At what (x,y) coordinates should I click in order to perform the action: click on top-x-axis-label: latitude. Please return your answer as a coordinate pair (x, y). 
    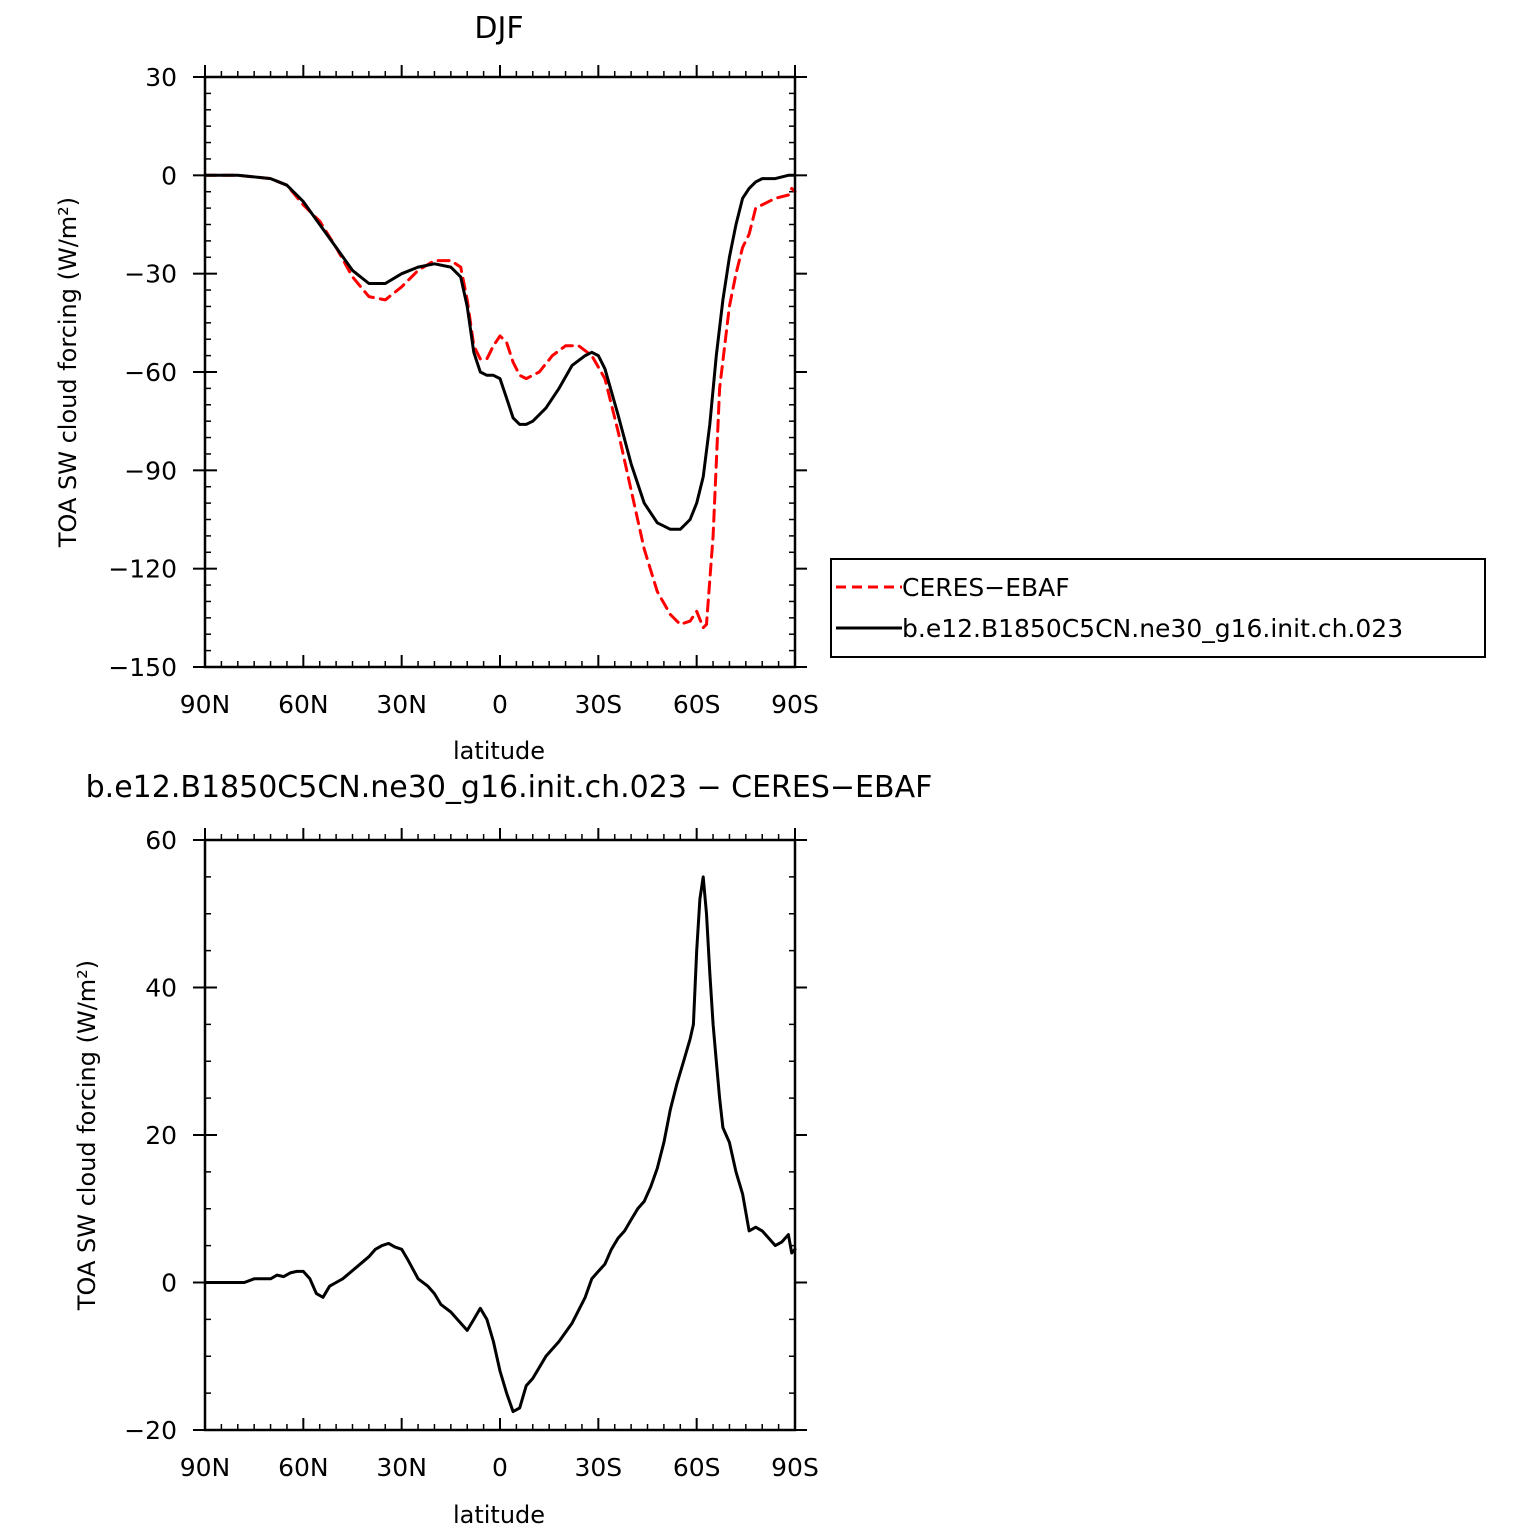
    Looking at the image, I should click on (499, 751).